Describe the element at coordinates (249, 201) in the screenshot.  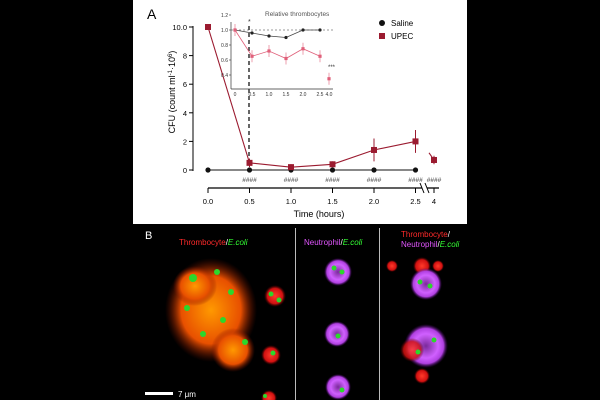
I see `x-tick-label: 0.5` at that location.